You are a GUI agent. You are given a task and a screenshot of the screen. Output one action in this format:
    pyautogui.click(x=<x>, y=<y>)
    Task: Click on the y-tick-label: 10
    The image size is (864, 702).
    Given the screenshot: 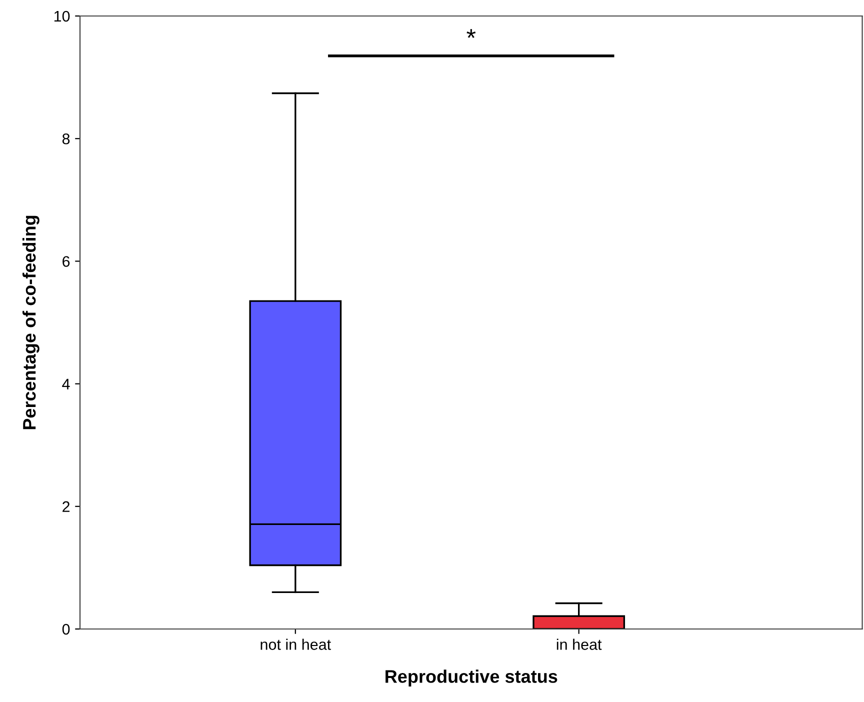 What is the action you would take?
    pyautogui.click(x=62, y=16)
    